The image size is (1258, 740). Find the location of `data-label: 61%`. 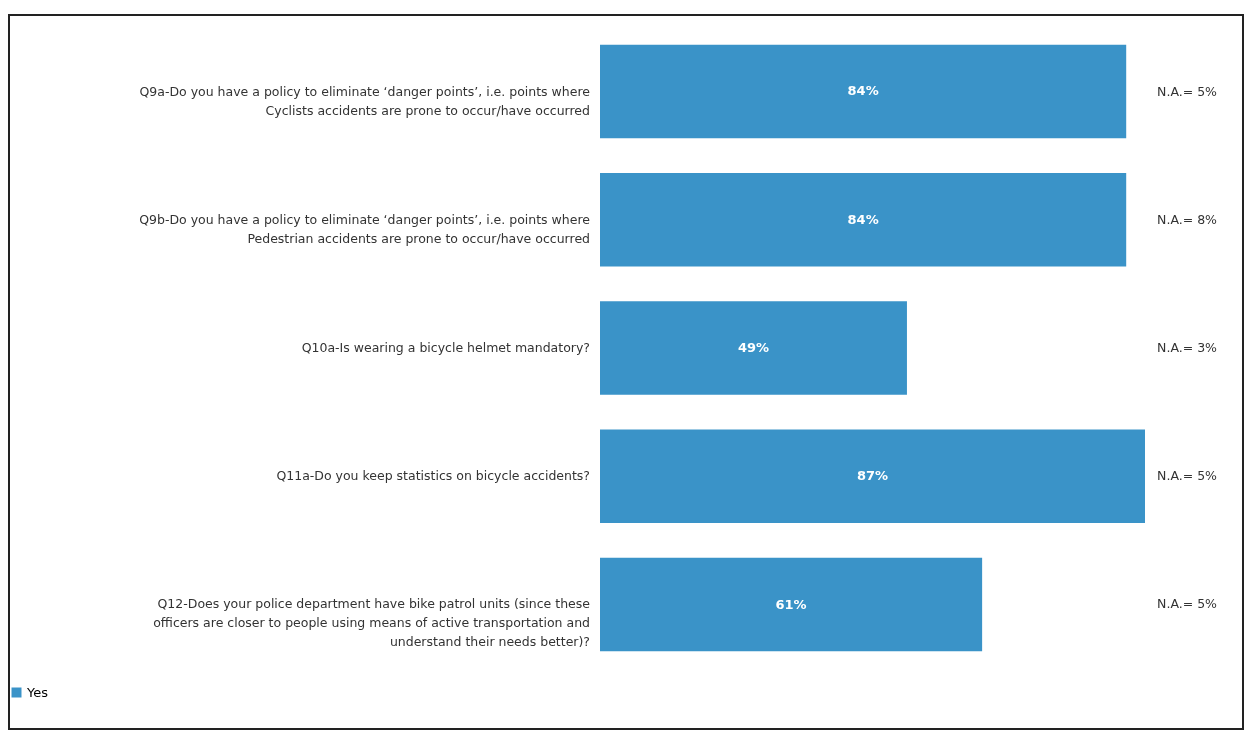

data-label: 61% is located at coordinates (791, 604).